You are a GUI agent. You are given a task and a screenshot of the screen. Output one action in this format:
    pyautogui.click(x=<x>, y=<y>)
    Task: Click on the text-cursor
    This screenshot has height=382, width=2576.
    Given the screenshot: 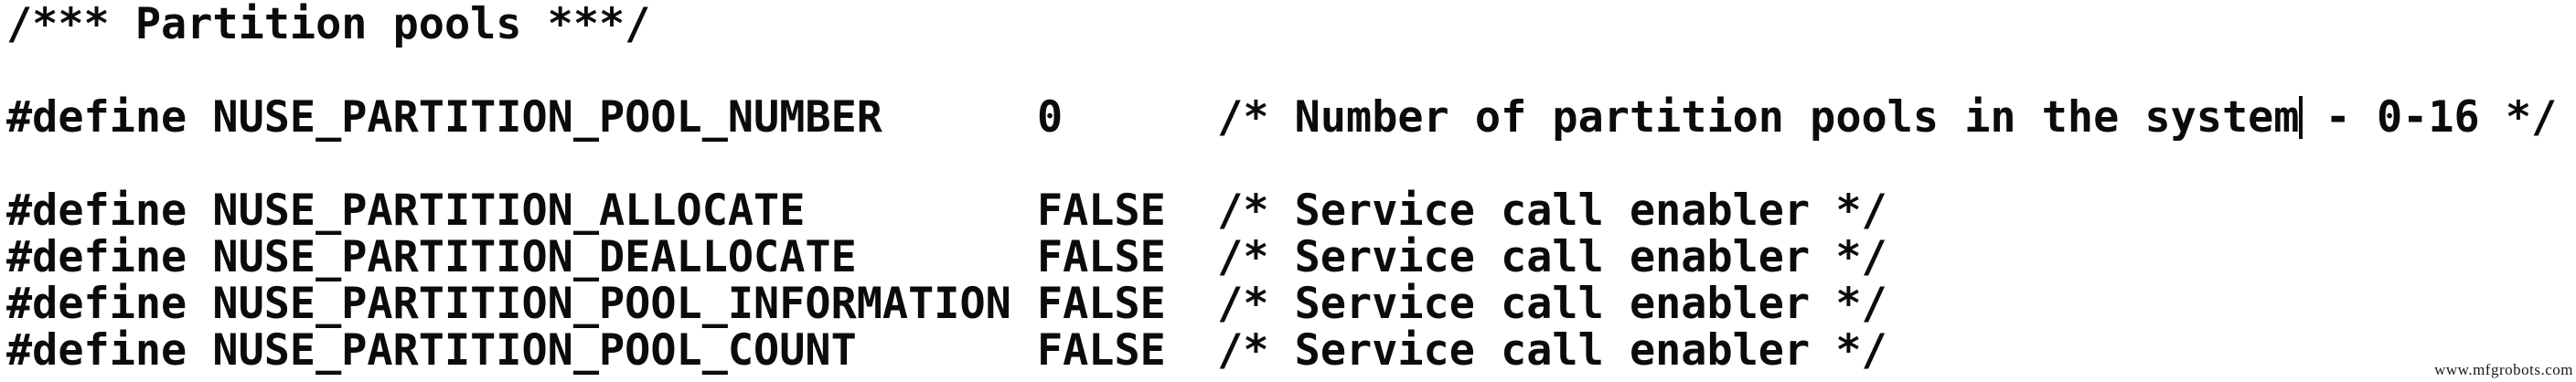 What is the action you would take?
    pyautogui.click(x=2301, y=117)
    